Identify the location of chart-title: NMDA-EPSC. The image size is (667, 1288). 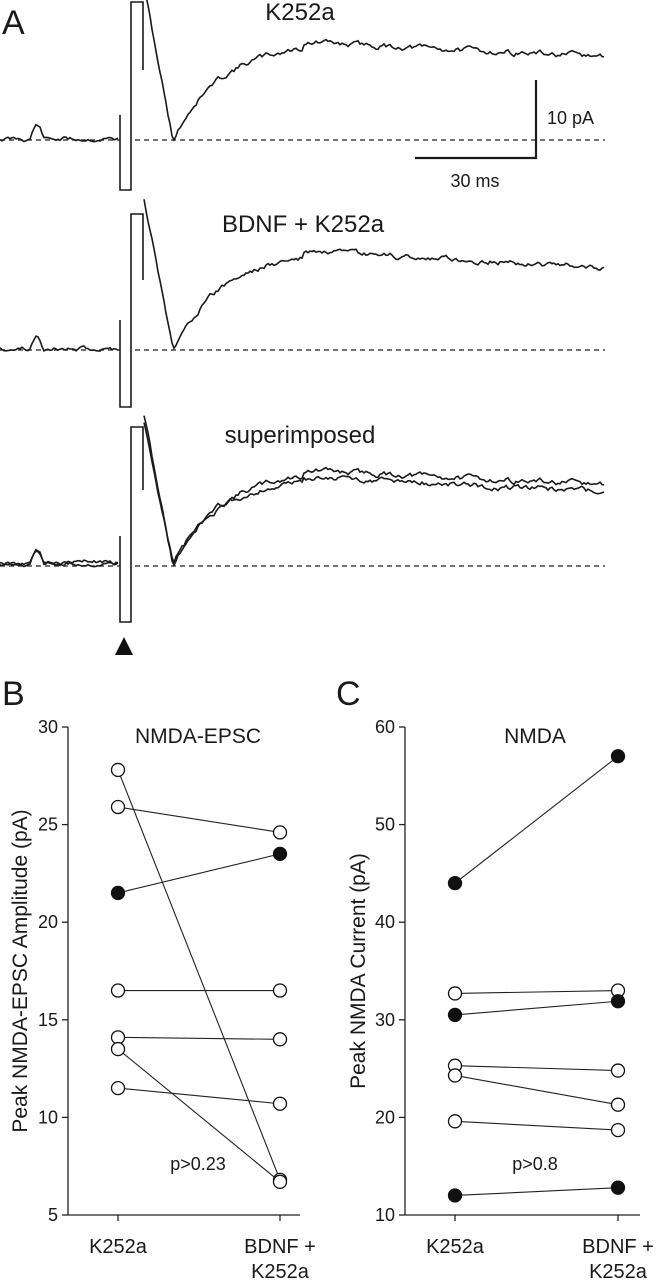
(198, 736).